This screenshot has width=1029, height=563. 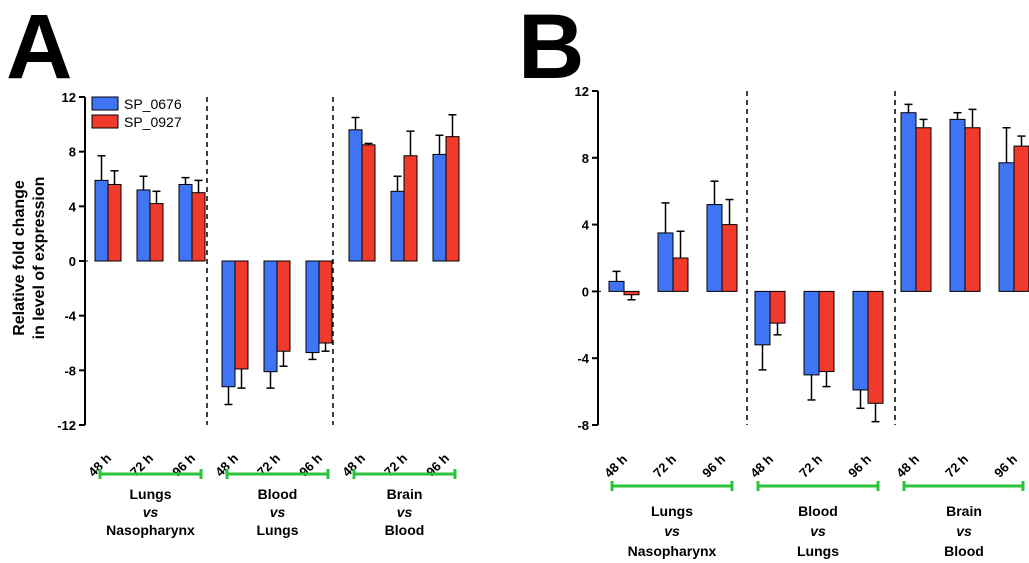 I want to click on legend-label: SP_0927, so click(x=153, y=122).